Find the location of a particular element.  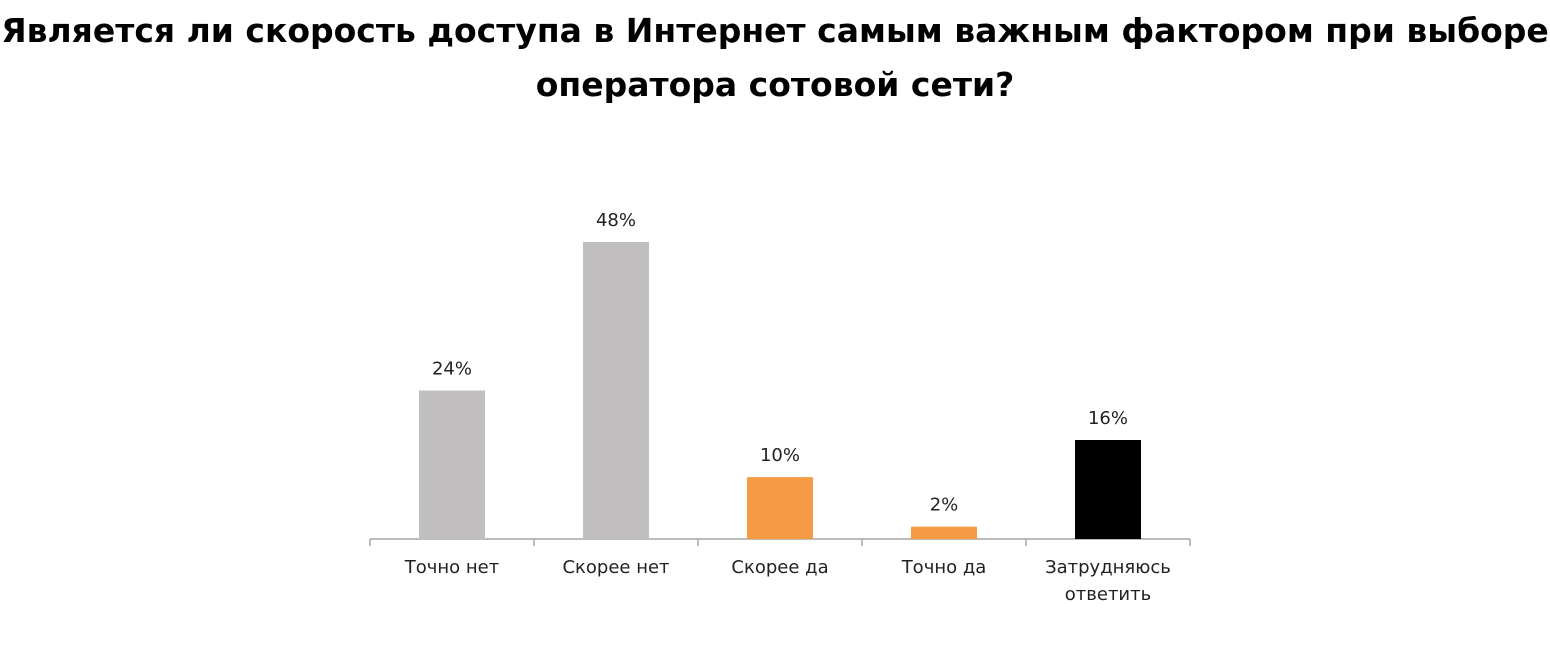

data-label: 48% is located at coordinates (616, 220).